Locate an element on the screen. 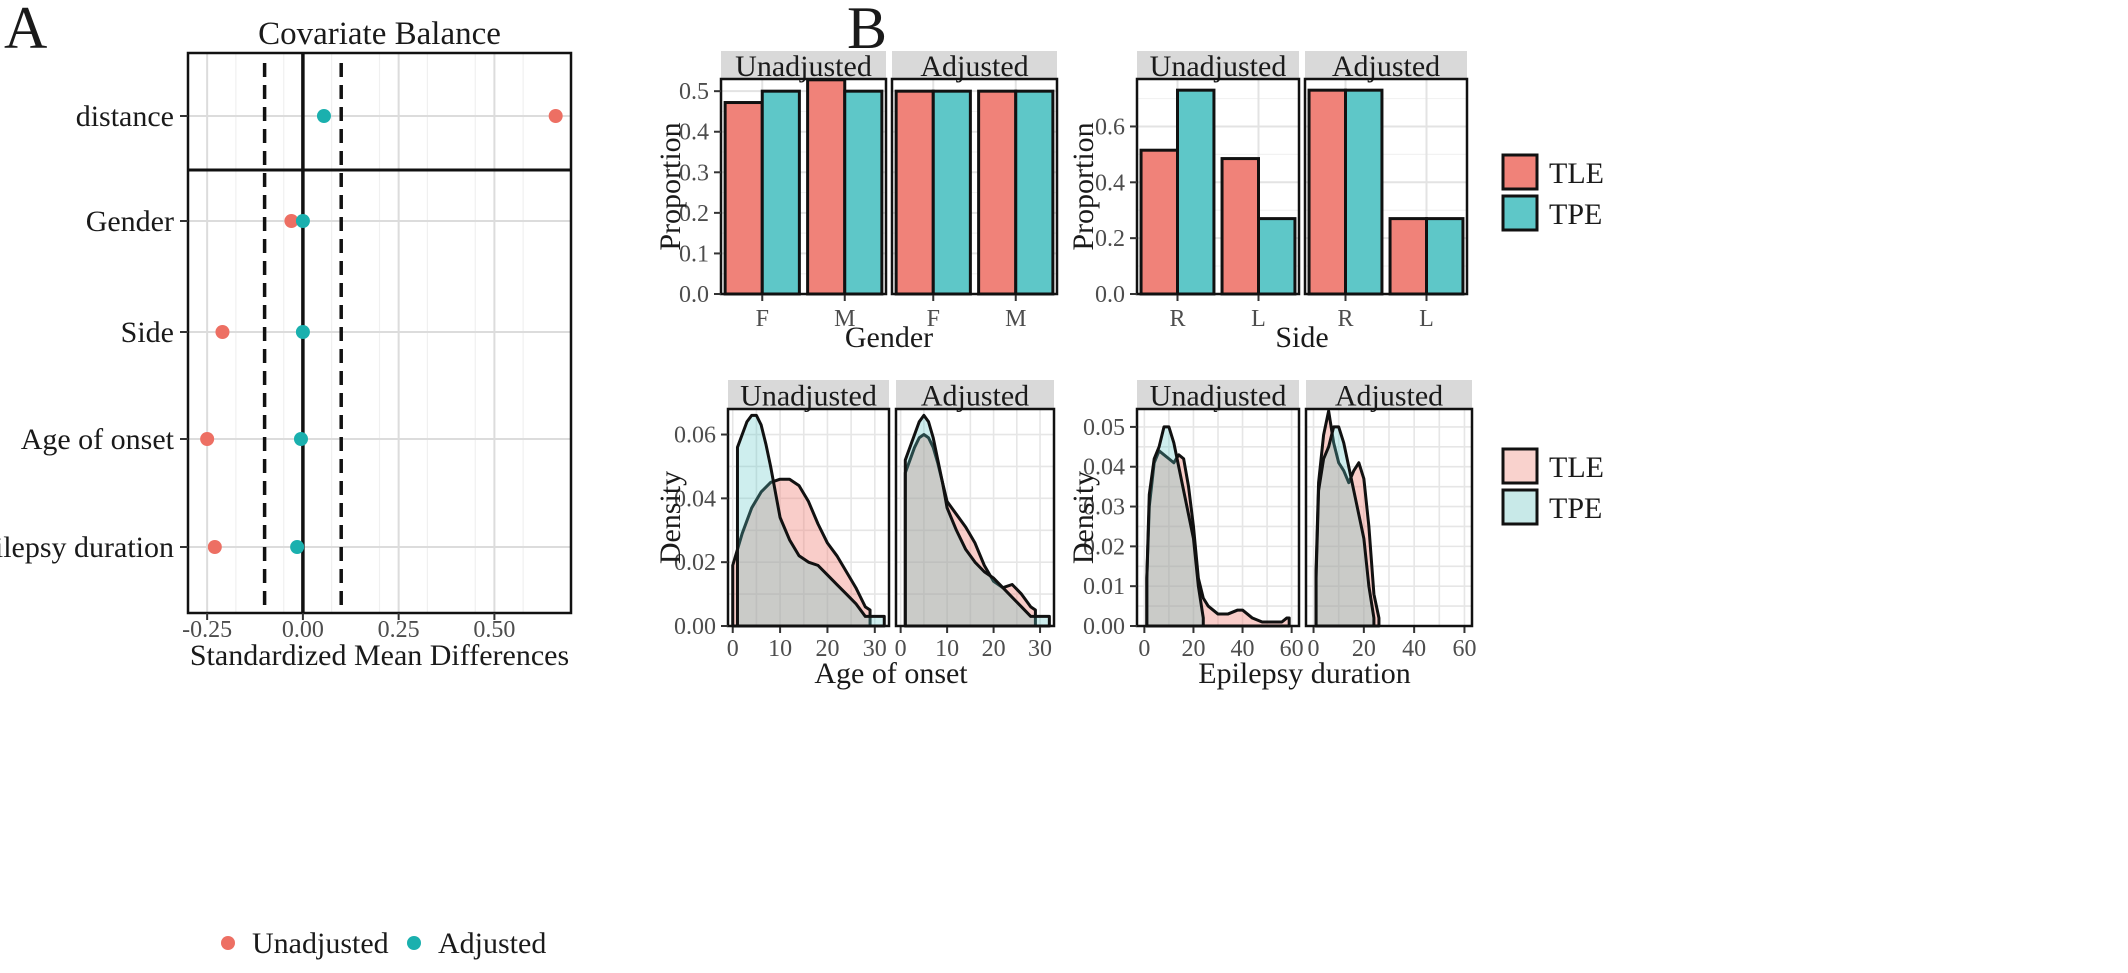 This screenshot has width=2128, height=973. x-tick-label: F is located at coordinates (762, 319).